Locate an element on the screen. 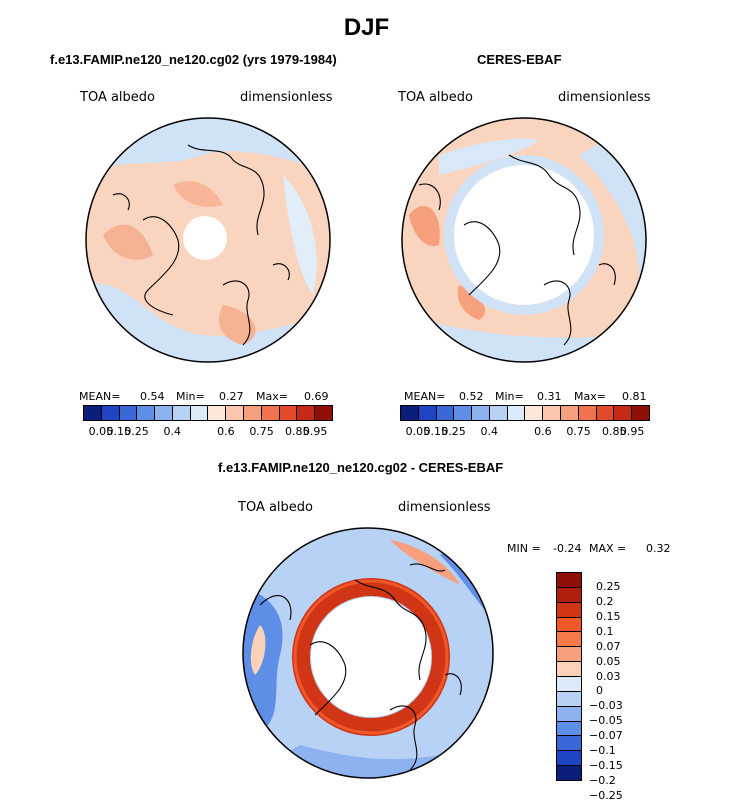  diff-colorbar-tick-label: 0.15 is located at coordinates (608, 616).